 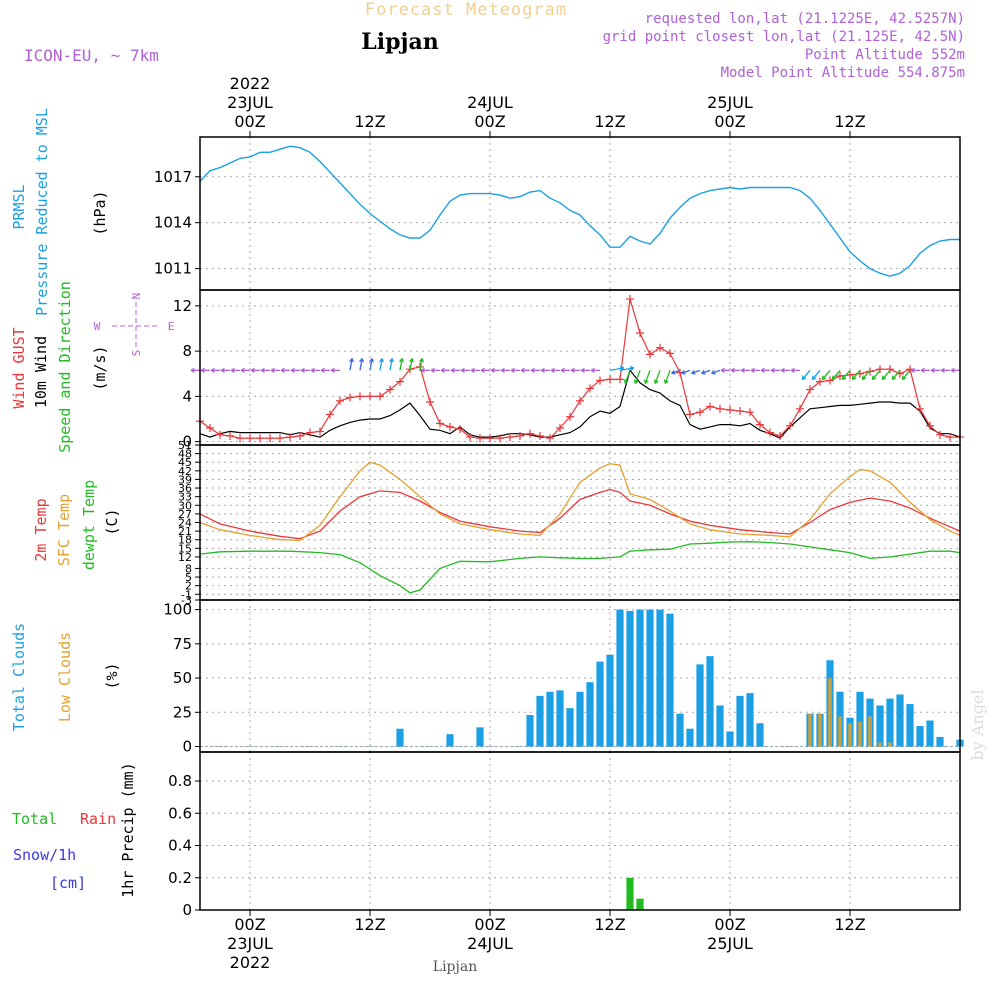 What do you see at coordinates (64, 530) in the screenshot?
I see `temp-label-sfc: SFC Temp` at bounding box center [64, 530].